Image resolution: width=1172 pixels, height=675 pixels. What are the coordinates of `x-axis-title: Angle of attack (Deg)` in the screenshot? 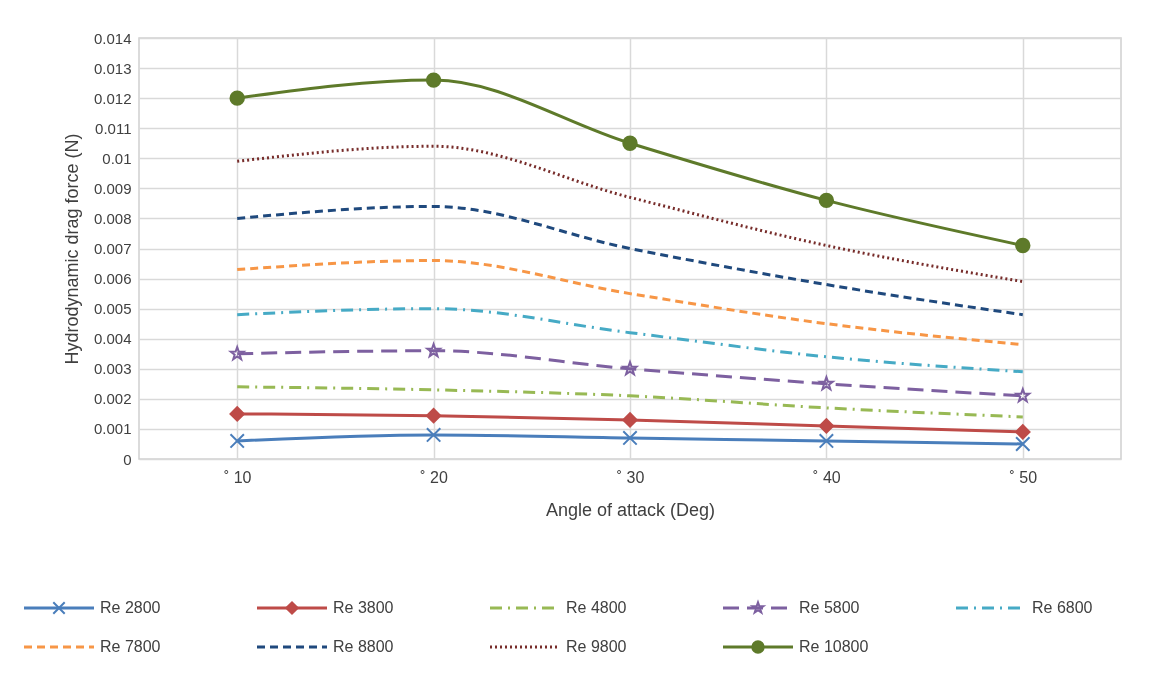 It's located at (630, 509).